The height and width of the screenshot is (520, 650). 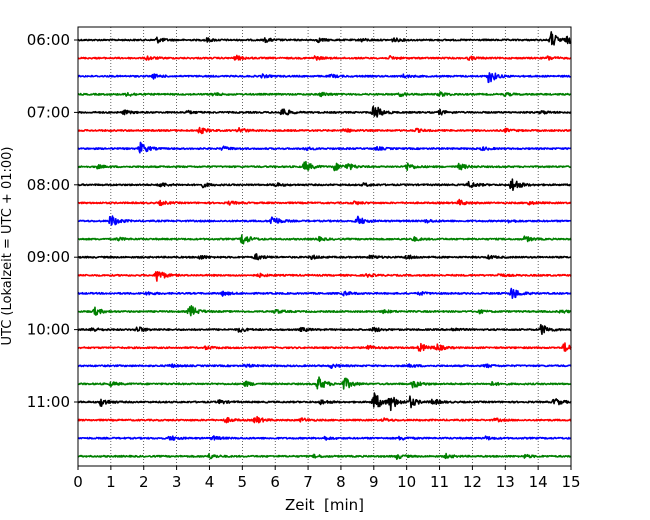 I want to click on y-axis-ticks: 06:00 07:00 08:00 09:00 10:00 11:00, so click(x=52, y=221).